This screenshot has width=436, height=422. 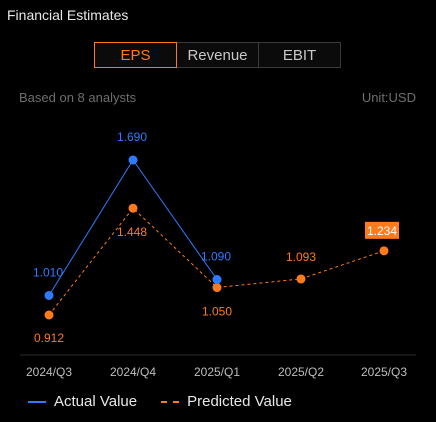 What do you see at coordinates (37, 401) in the screenshot?
I see `actual-swatch` at bounding box center [37, 401].